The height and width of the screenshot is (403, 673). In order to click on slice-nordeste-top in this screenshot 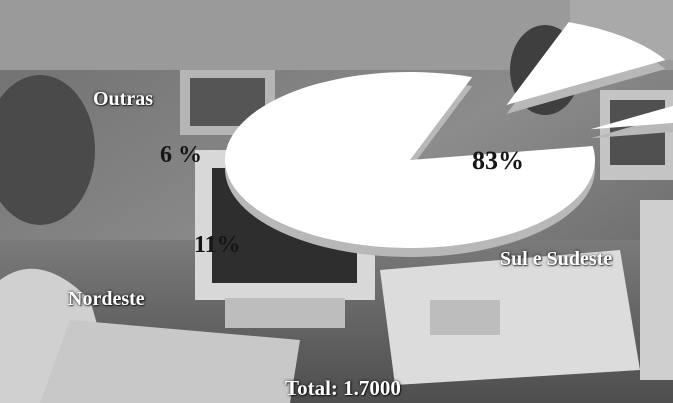, I will do `click(586, 63)`.